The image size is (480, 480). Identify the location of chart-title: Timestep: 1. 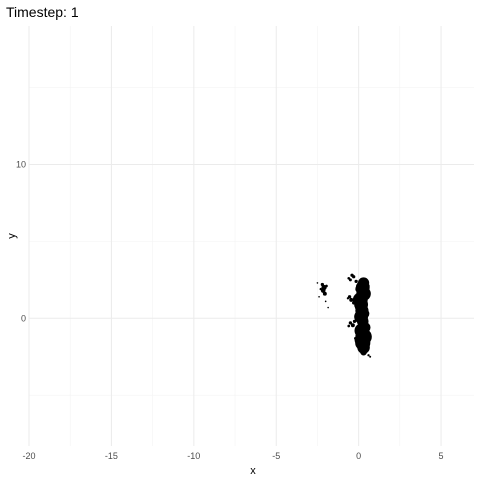
(42, 12).